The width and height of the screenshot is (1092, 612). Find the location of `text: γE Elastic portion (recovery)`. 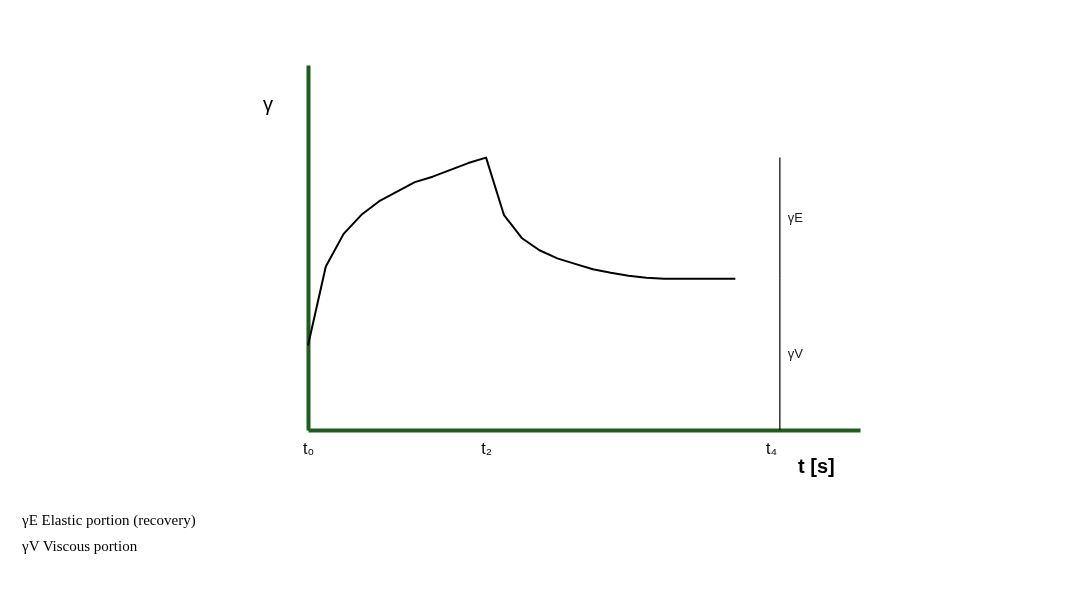

text: γE Elastic portion (recovery) is located at coordinates (108, 520).